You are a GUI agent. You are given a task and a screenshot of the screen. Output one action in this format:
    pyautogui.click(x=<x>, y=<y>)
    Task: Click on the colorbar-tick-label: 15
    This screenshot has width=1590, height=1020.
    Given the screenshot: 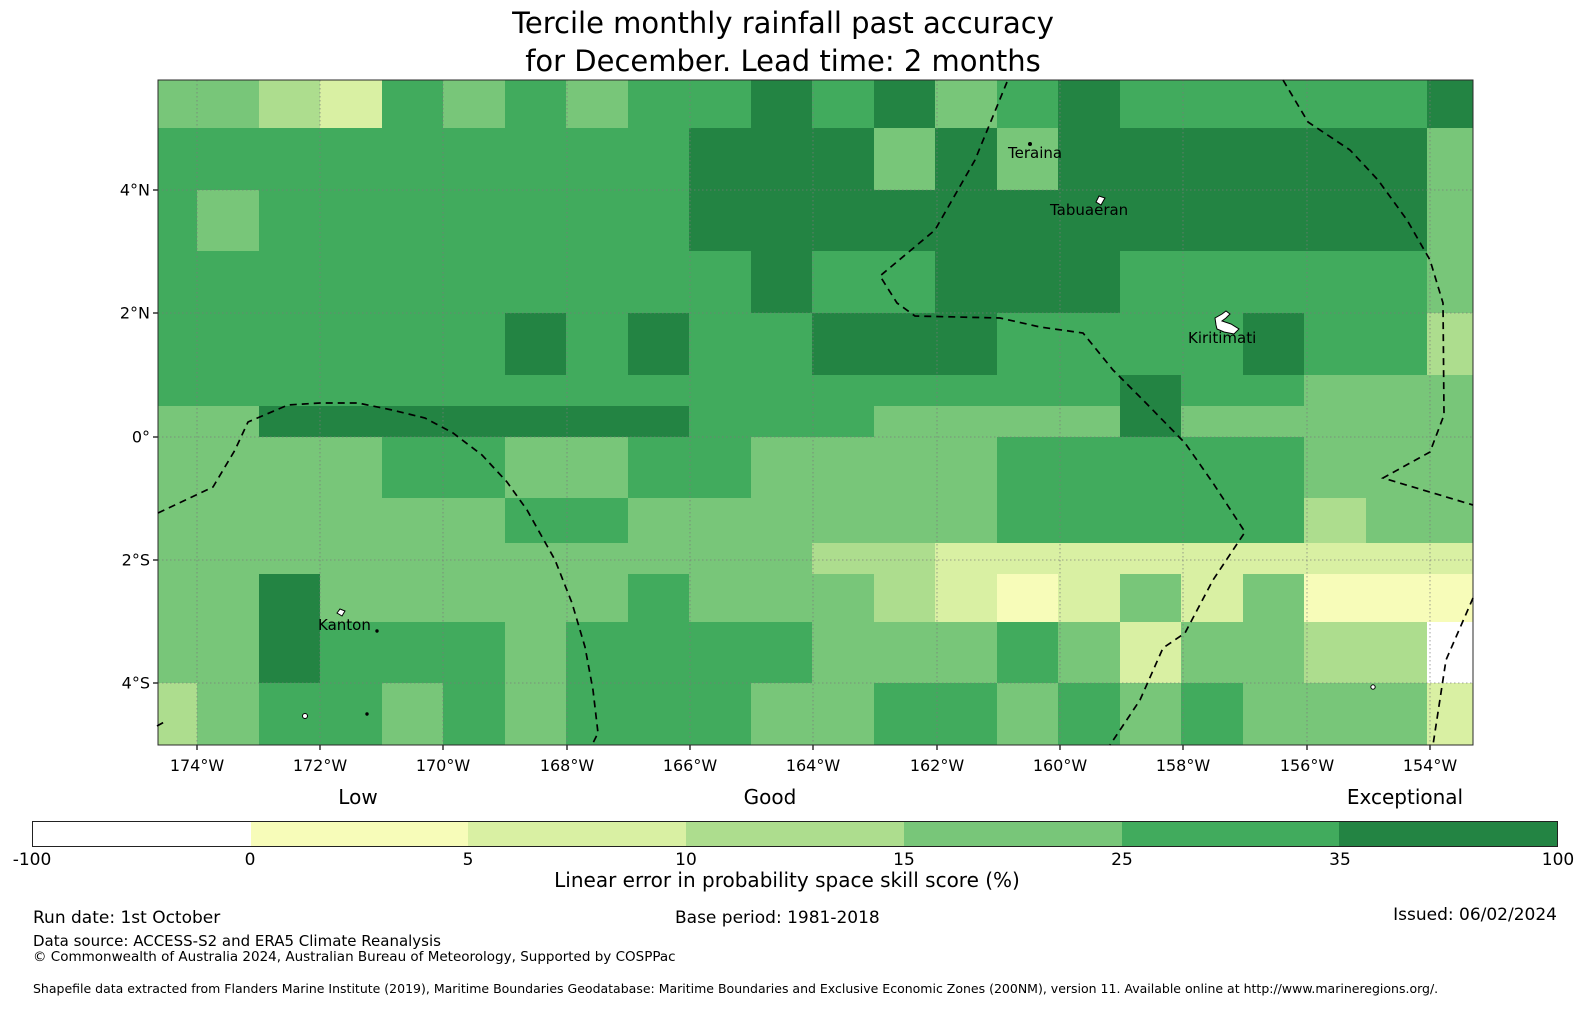 What is the action you would take?
    pyautogui.click(x=904, y=860)
    